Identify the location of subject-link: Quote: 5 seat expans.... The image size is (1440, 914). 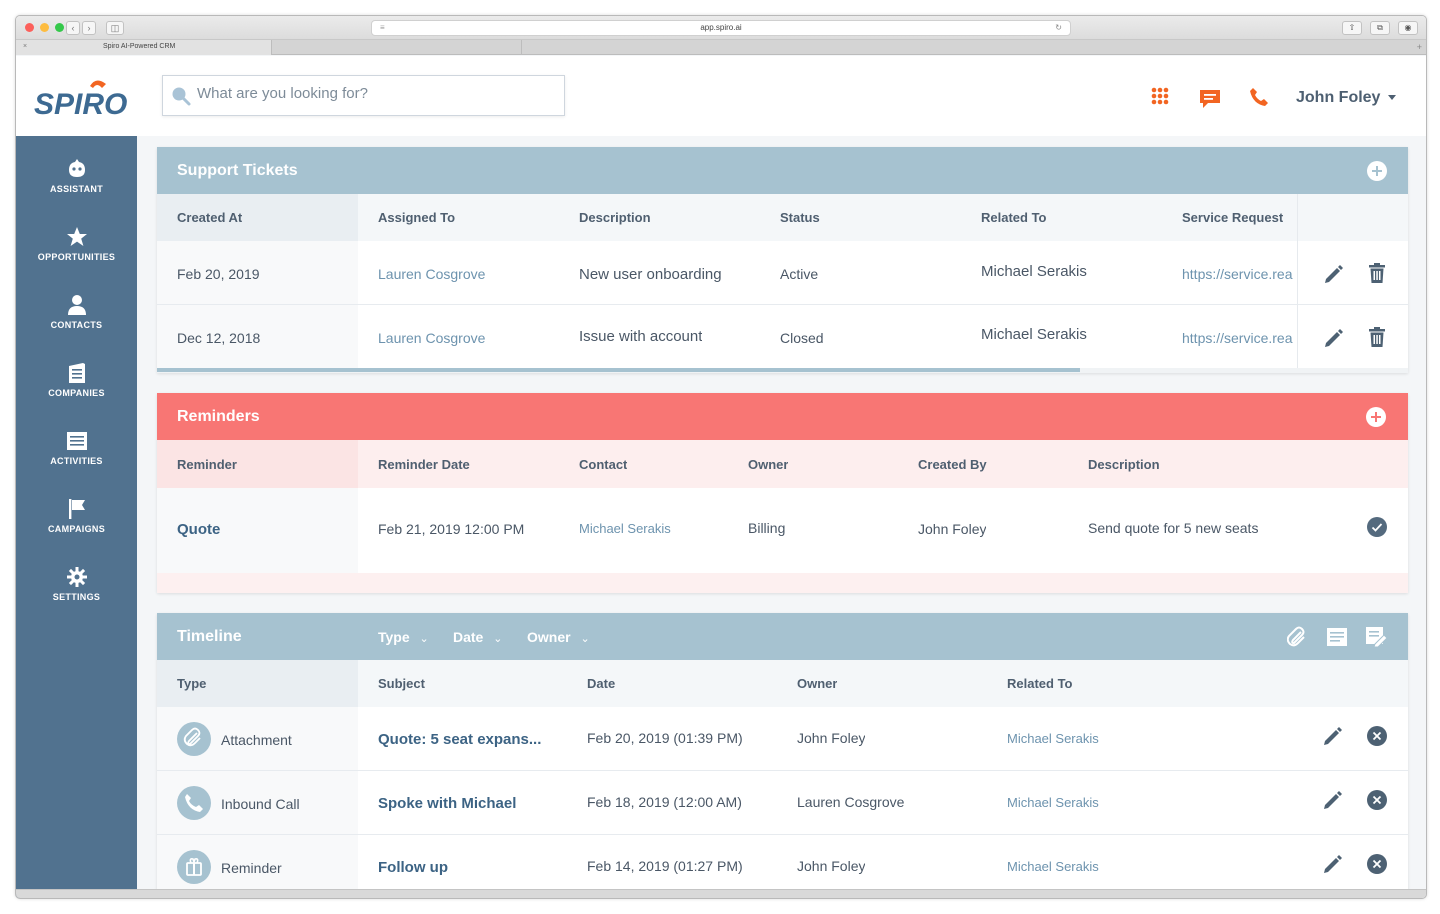
(460, 739).